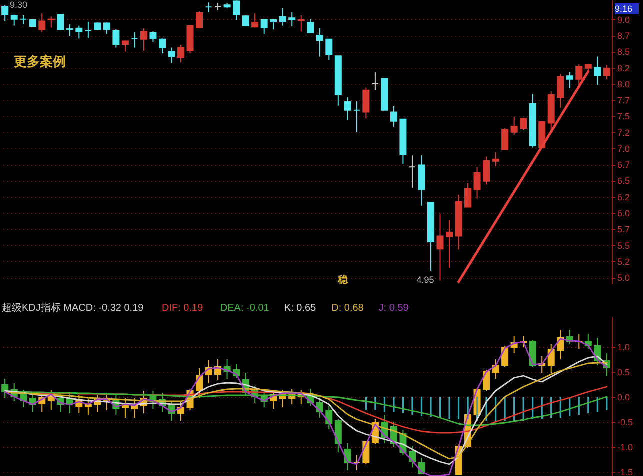 The image size is (643, 476). I want to click on text: DEA: -0.01, so click(245, 308).